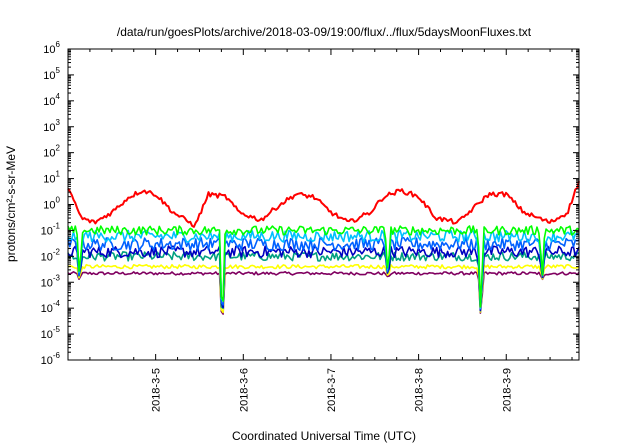  What do you see at coordinates (11, 204) in the screenshot?
I see `y-axis-label: protons/cm²-s-sr-MeV` at bounding box center [11, 204].